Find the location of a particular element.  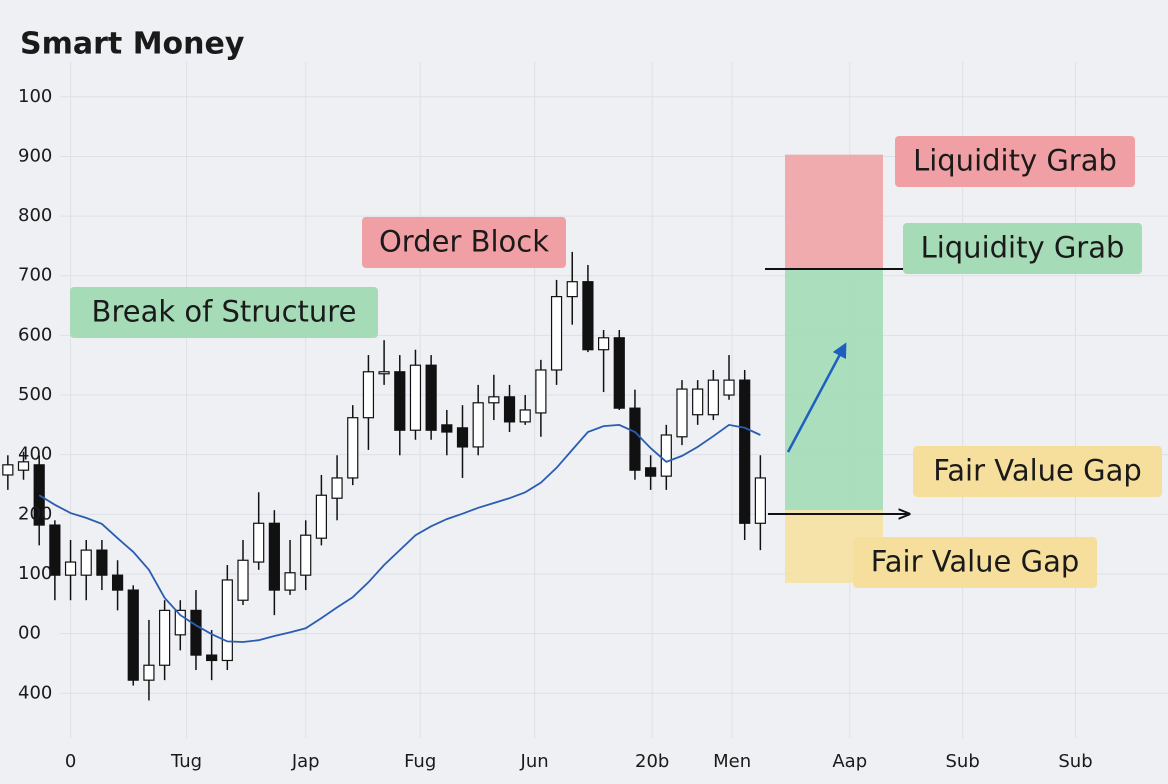

zones is located at coordinates (834, 368).